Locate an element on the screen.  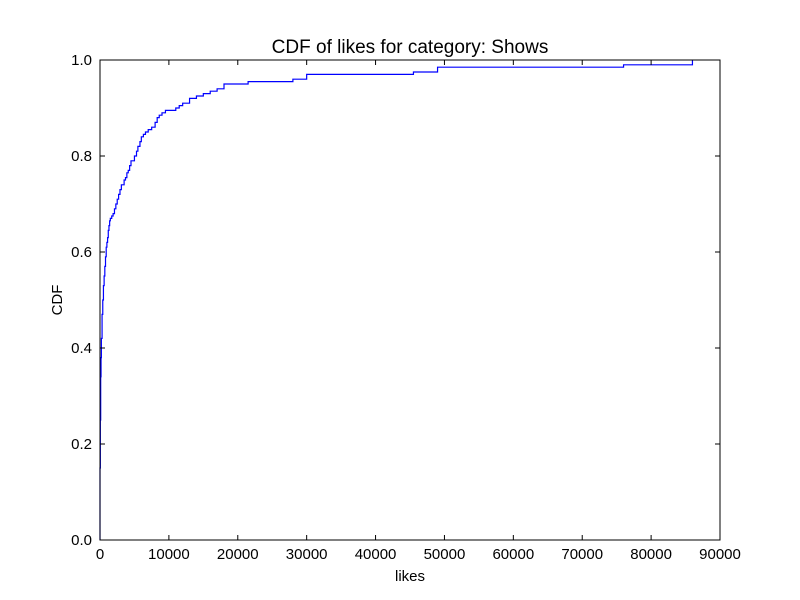
x-tick-label: 20000 is located at coordinates (238, 554).